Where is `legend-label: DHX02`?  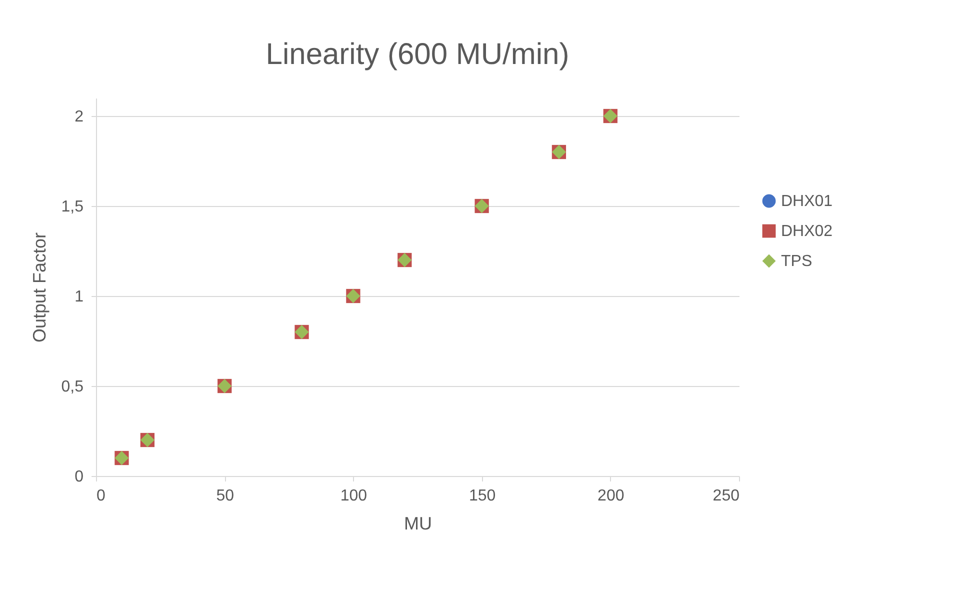 legend-label: DHX02 is located at coordinates (807, 231).